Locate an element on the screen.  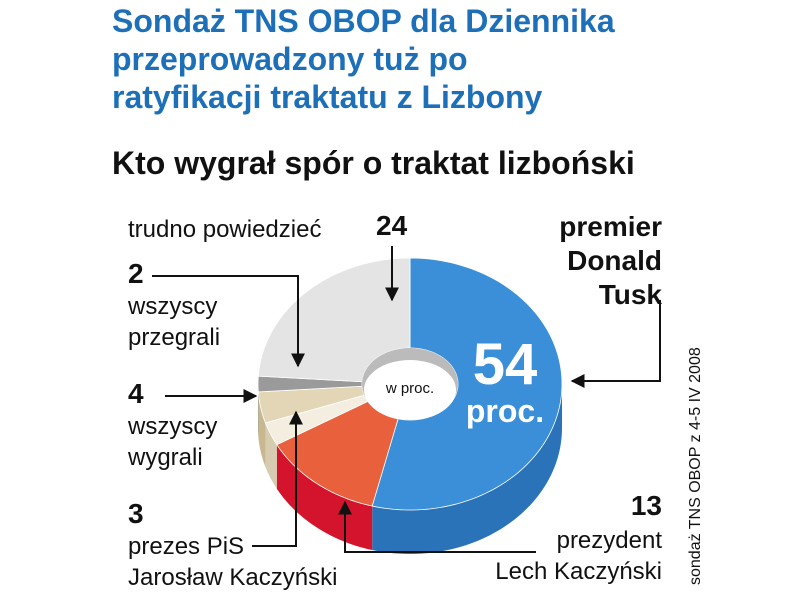
slice-label: wszyscy wygrali is located at coordinates (173, 442).